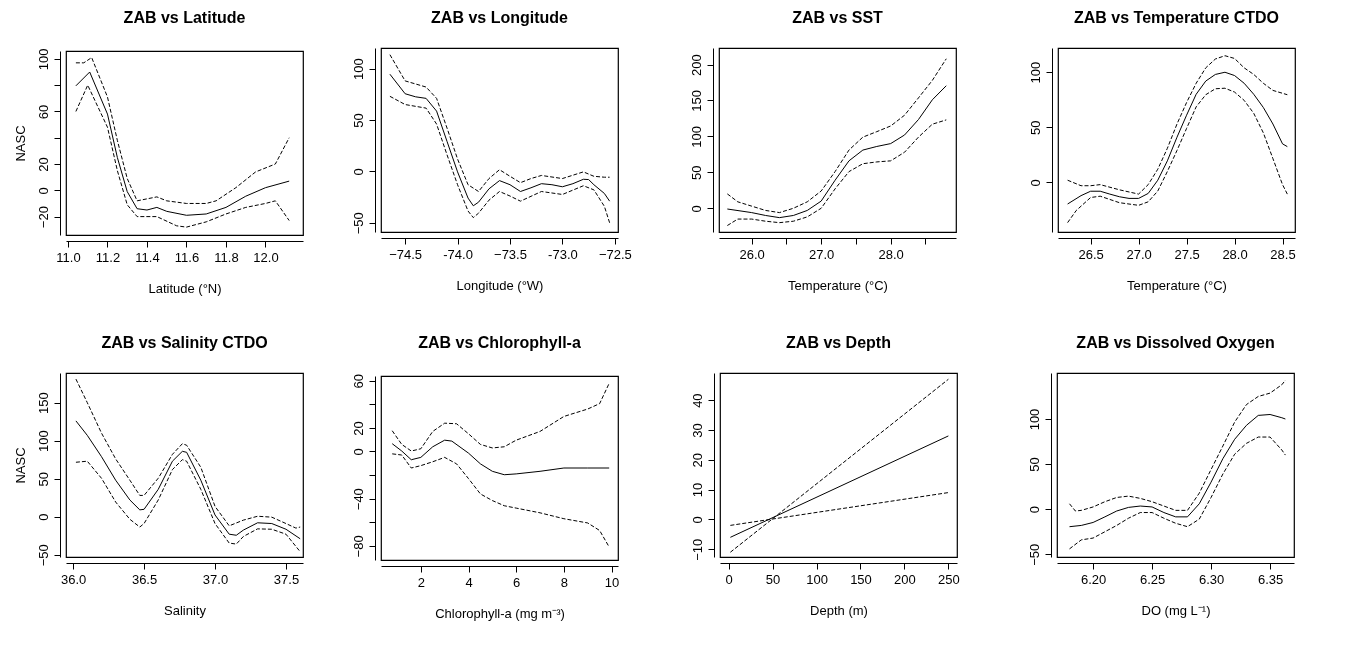  I want to click on x-tick-label: 12.0, so click(266, 257).